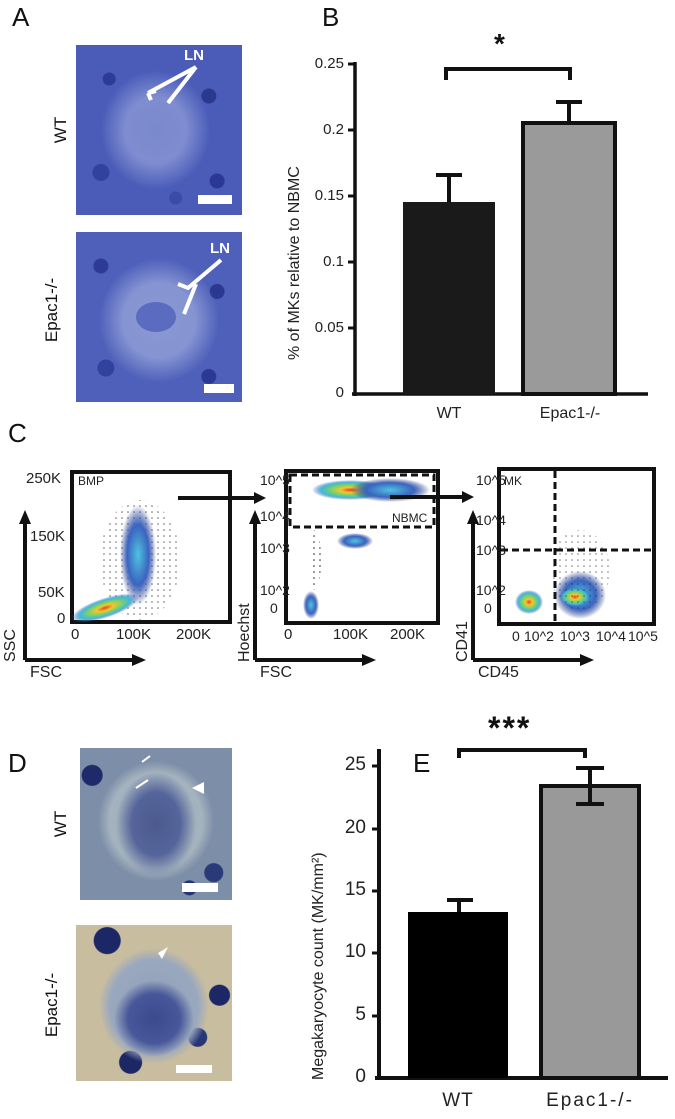  I want to click on panel-d-wt-micrograph, so click(156, 824).